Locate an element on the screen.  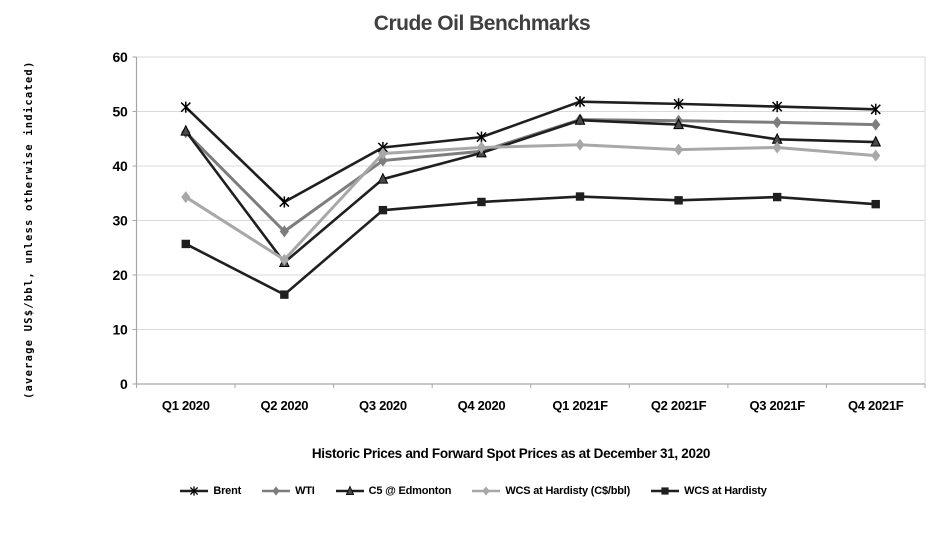
chart-title: Crude Oil Benchmarks is located at coordinates (482, 23).